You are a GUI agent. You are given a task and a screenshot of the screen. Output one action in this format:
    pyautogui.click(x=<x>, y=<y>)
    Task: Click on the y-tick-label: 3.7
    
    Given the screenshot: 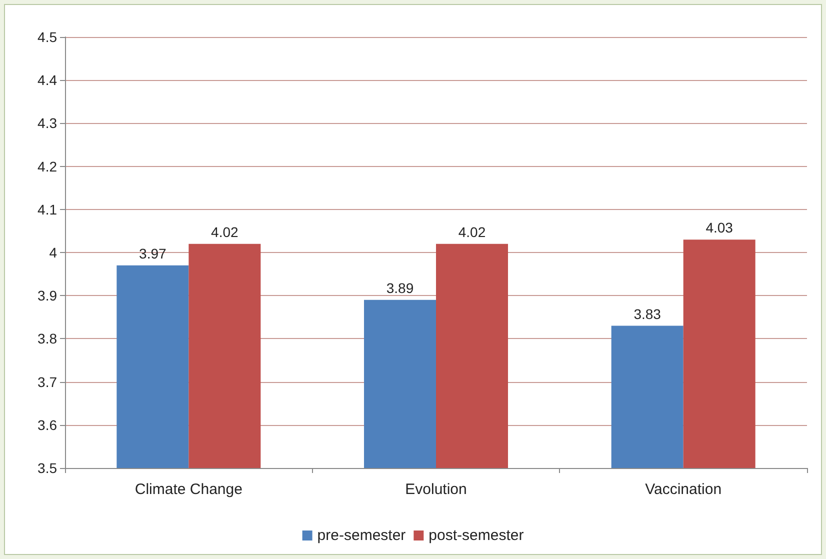 What is the action you would take?
    pyautogui.click(x=48, y=382)
    